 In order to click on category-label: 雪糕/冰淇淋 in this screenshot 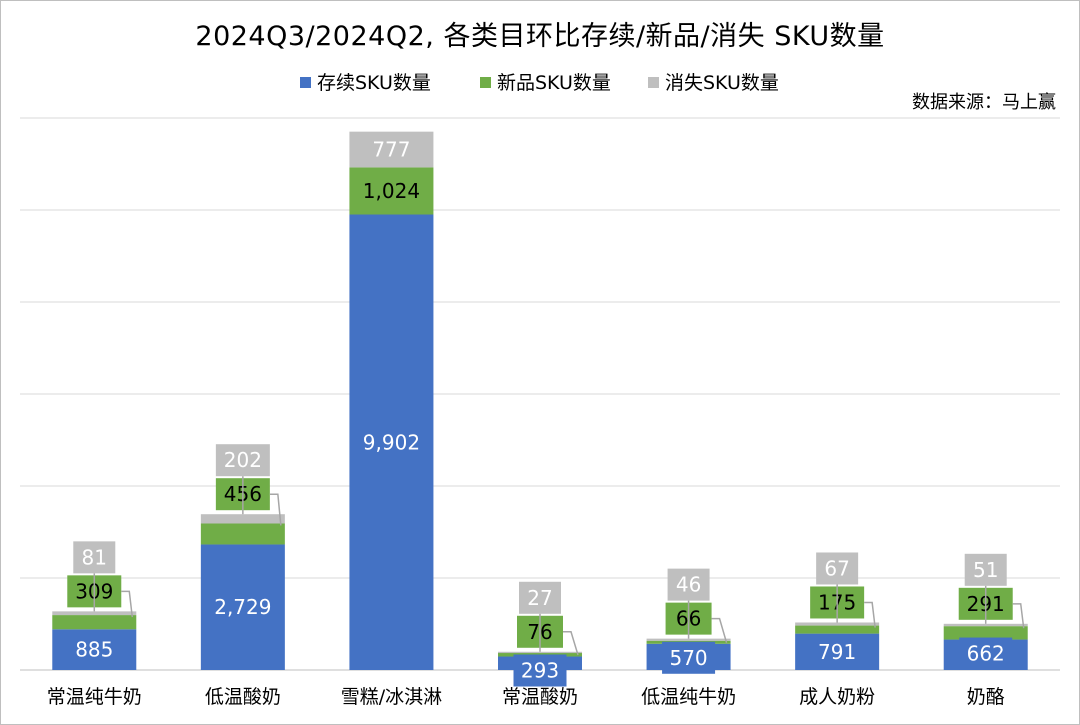, I will do `click(391, 697)`.